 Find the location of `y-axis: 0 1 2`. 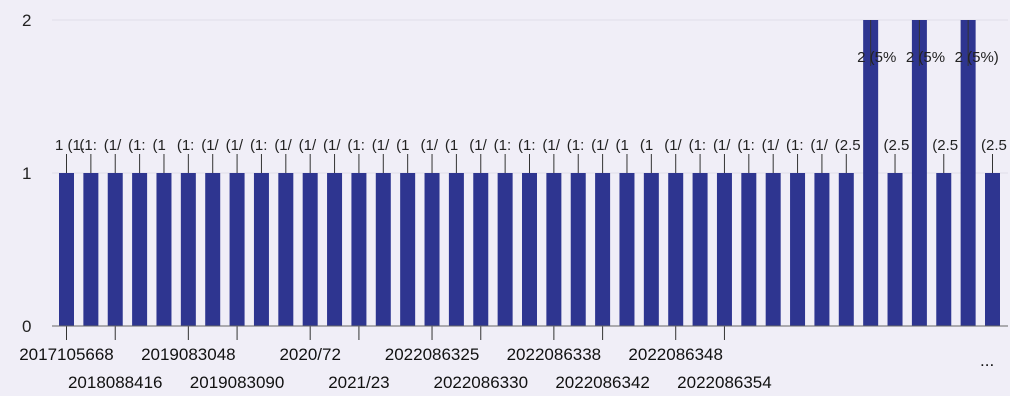

y-axis: 0 1 2 is located at coordinates (26, 173).